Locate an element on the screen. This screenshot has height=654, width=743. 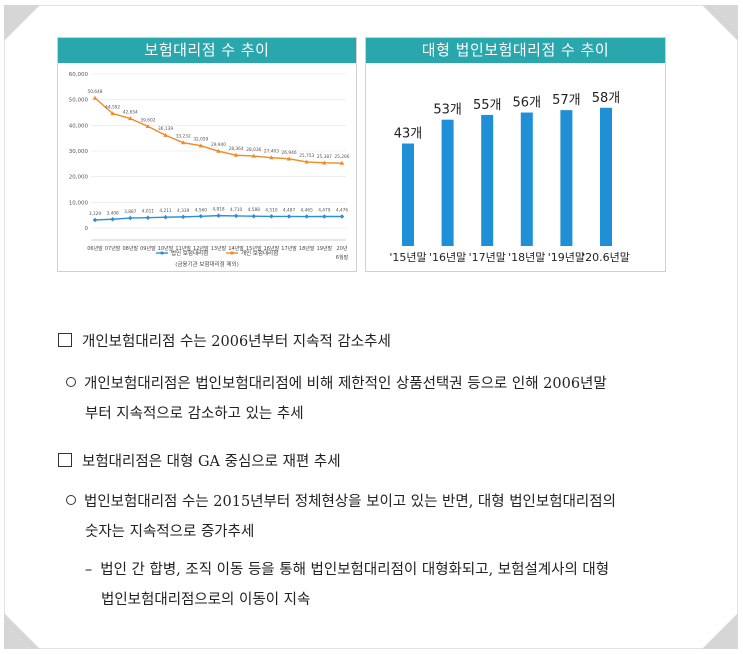
data-label: 36,139 is located at coordinates (165, 129).